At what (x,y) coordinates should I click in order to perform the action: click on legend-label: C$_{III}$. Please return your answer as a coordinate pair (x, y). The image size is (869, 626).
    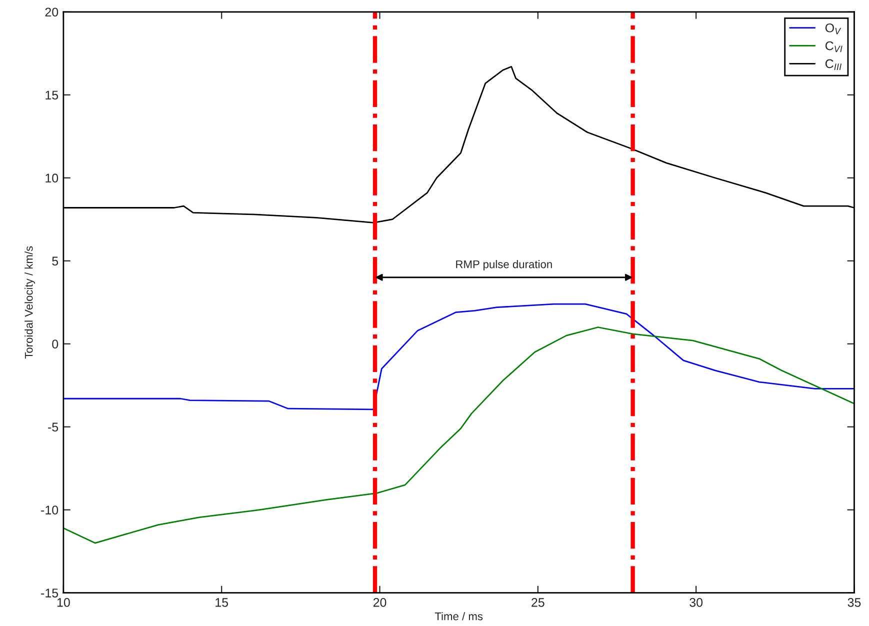
    Looking at the image, I should click on (833, 64).